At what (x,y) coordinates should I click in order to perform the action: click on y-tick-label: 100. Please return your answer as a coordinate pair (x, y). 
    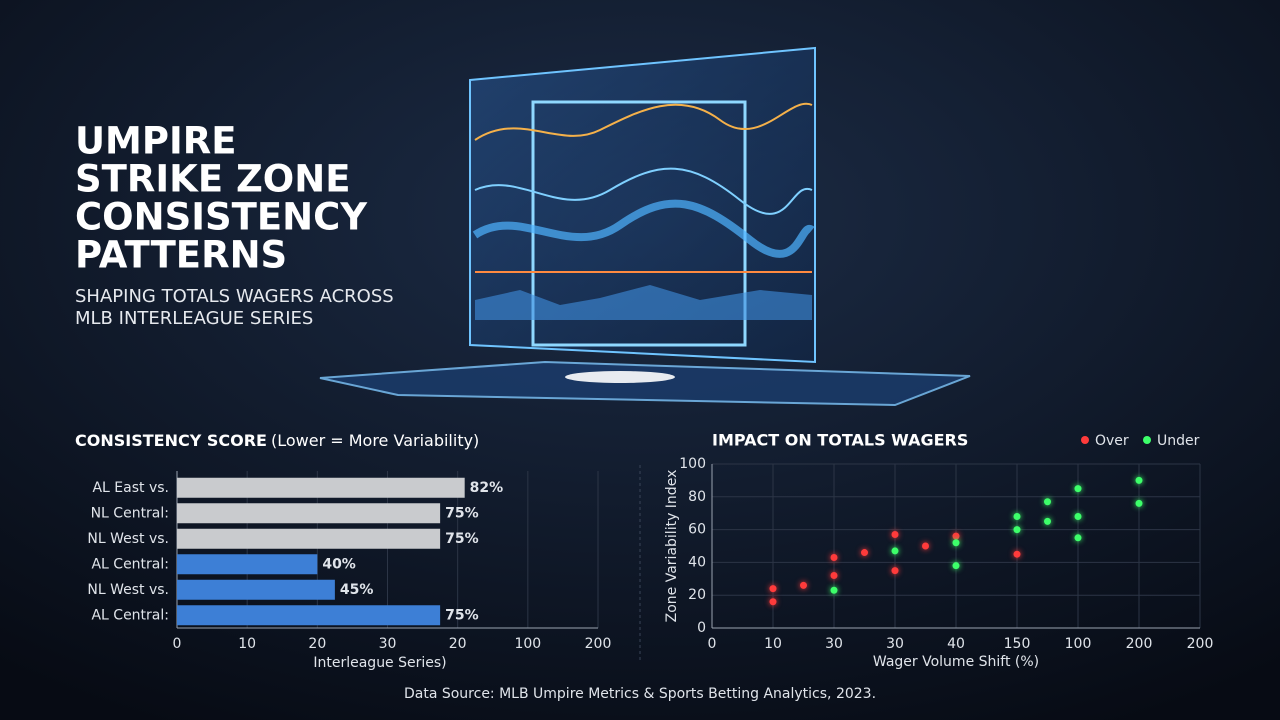
    Looking at the image, I should click on (692, 464).